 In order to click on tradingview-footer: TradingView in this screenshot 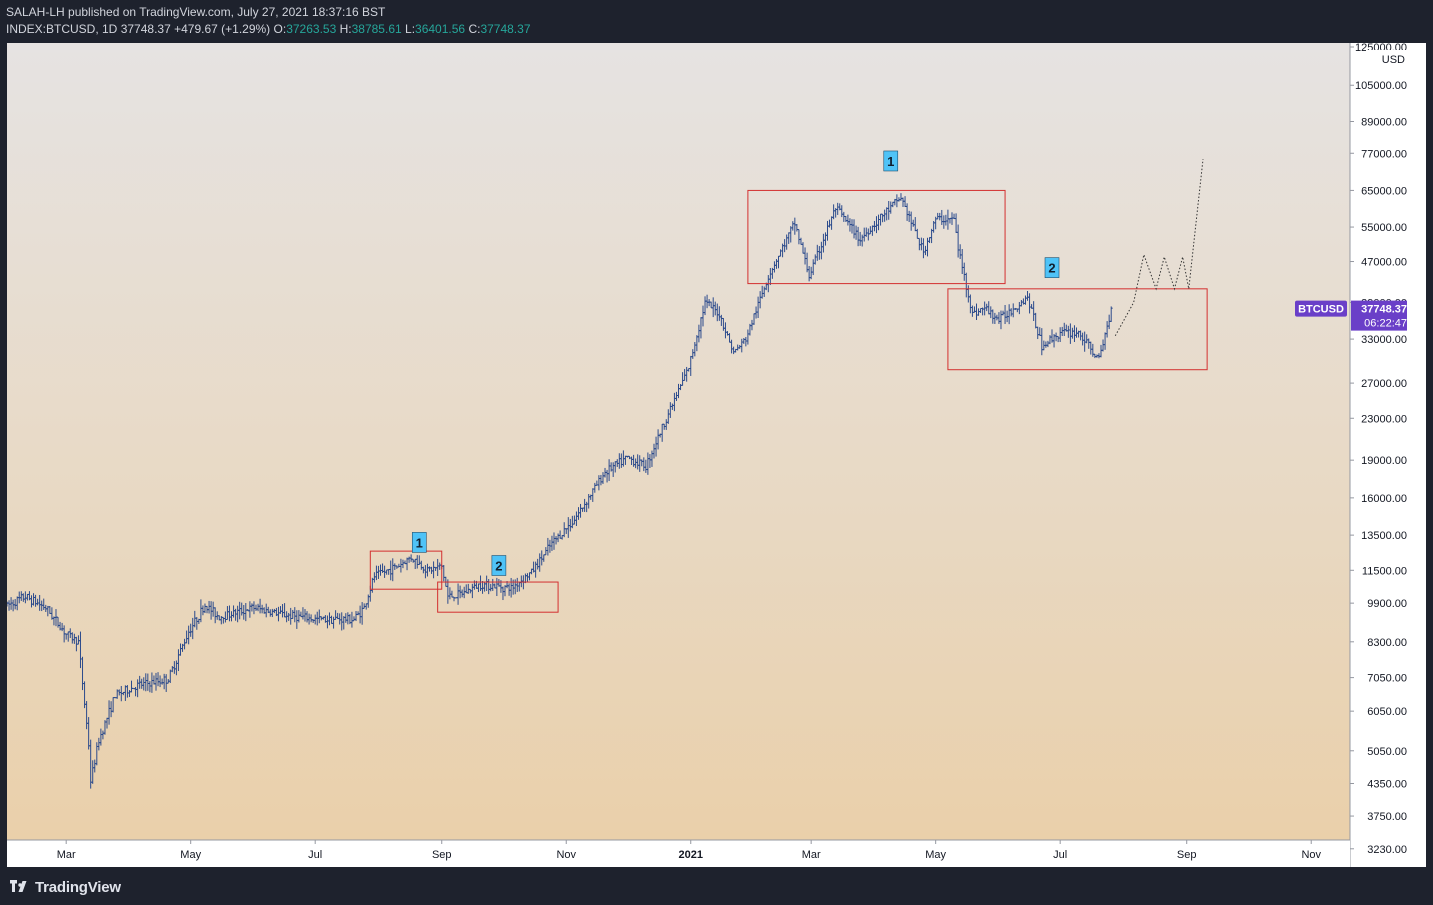, I will do `click(64, 887)`.